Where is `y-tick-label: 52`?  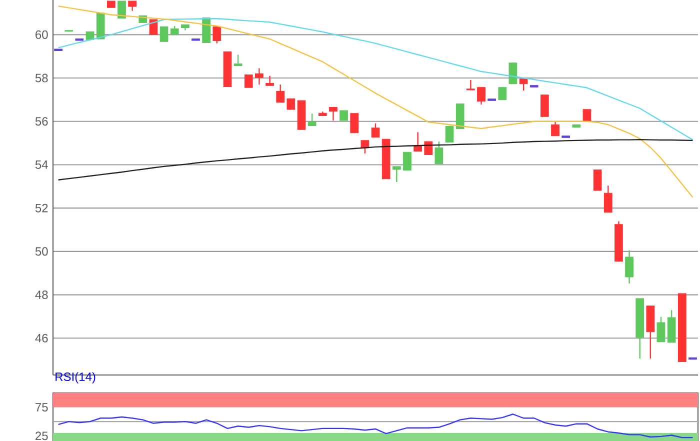 y-tick-label: 52 is located at coordinates (41, 208).